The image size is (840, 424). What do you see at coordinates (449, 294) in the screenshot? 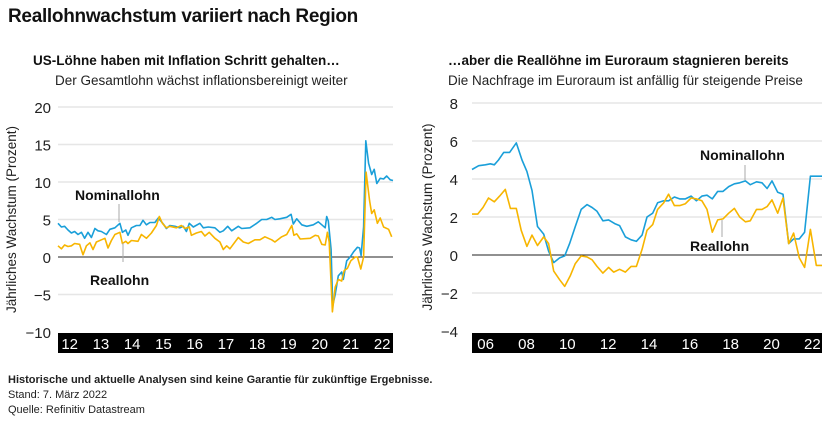
I see `y-tick-label: −2` at bounding box center [449, 294].